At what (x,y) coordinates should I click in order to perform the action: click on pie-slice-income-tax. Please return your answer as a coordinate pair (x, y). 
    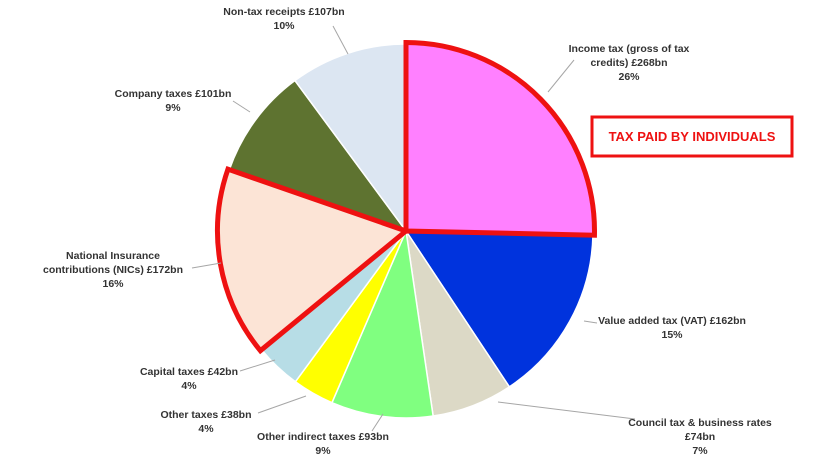
    Looking at the image, I should click on (499, 139).